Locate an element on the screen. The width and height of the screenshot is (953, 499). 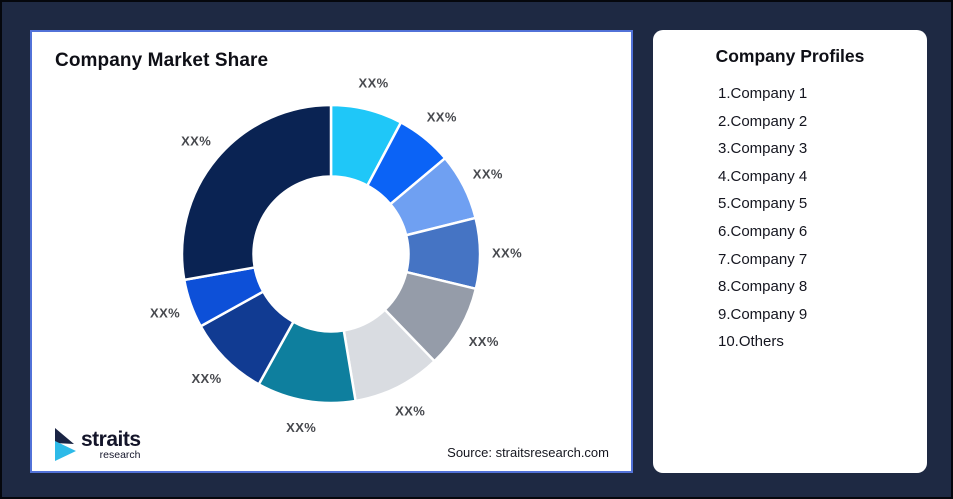
segment-label-3: XX% is located at coordinates (488, 174).